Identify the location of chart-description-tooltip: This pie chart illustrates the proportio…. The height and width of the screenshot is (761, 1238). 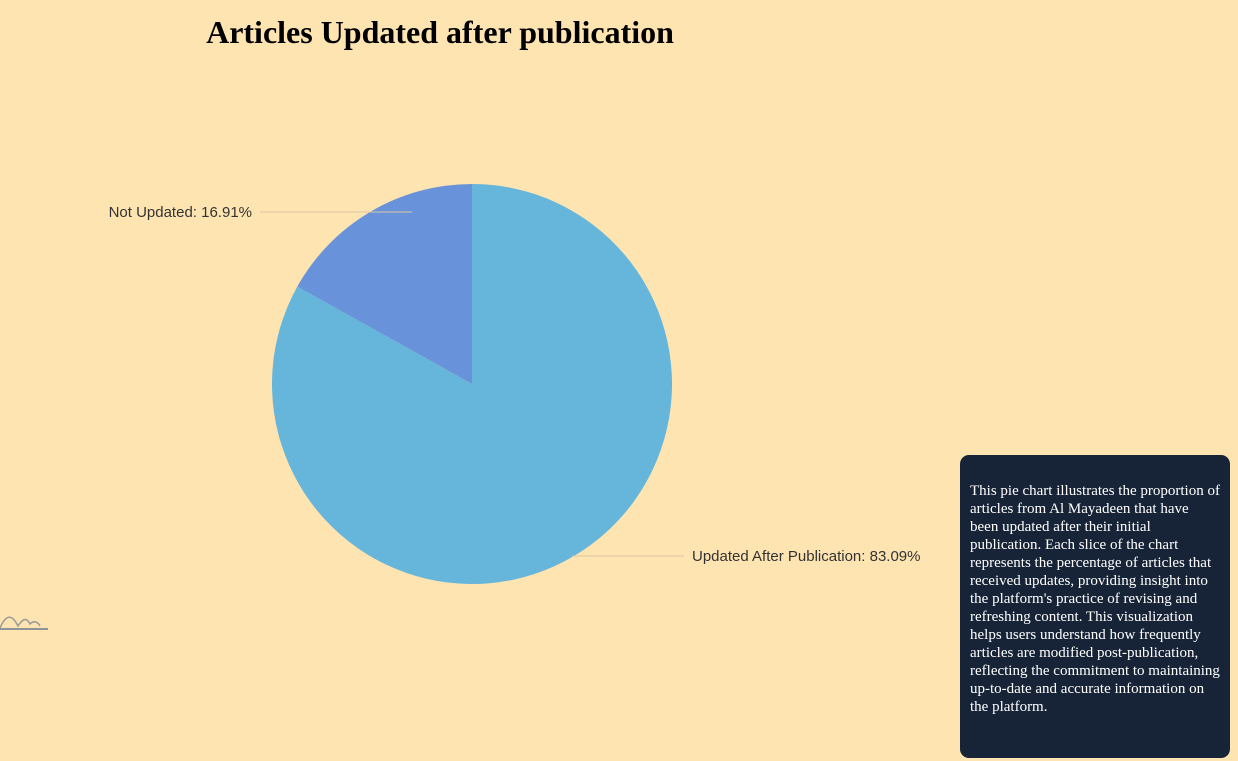
(1095, 606).